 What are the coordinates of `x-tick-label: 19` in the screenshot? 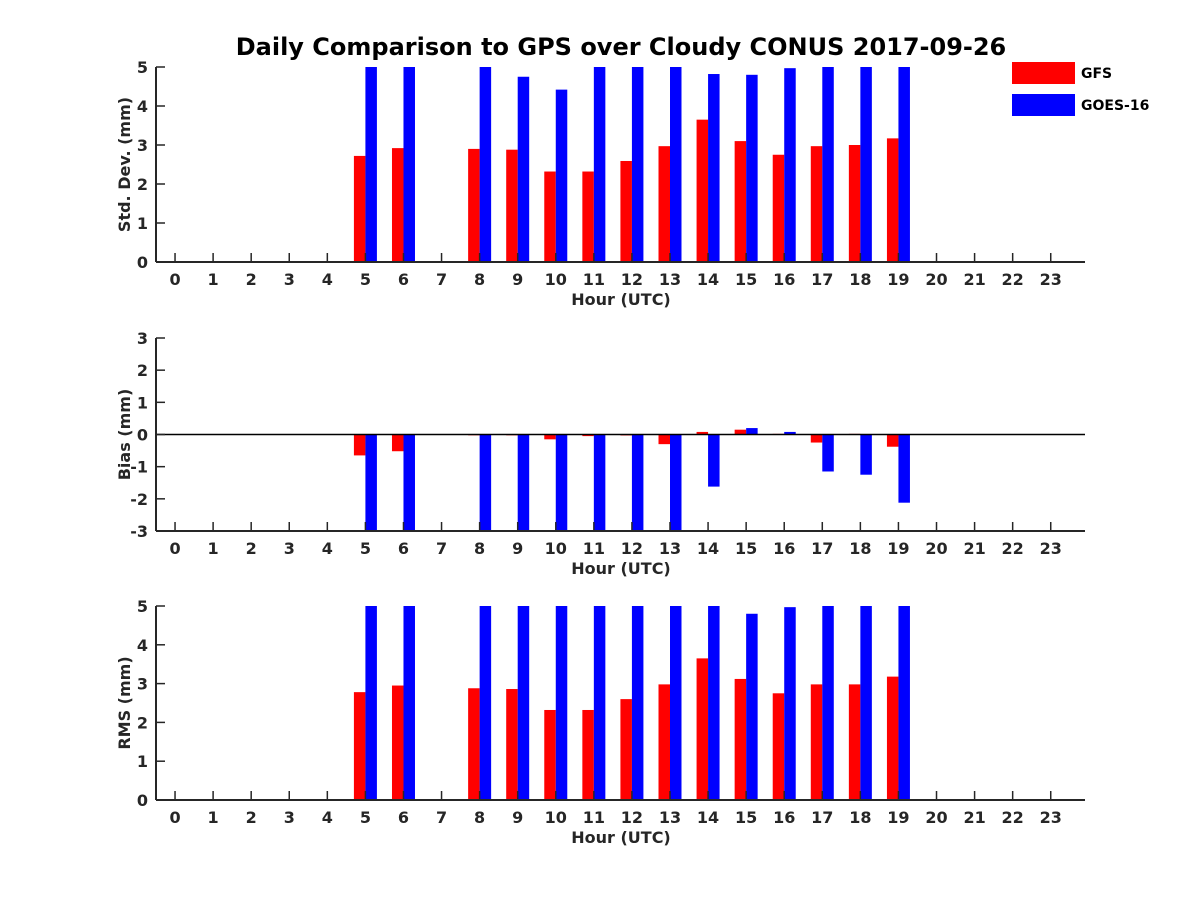 It's located at (898, 817).